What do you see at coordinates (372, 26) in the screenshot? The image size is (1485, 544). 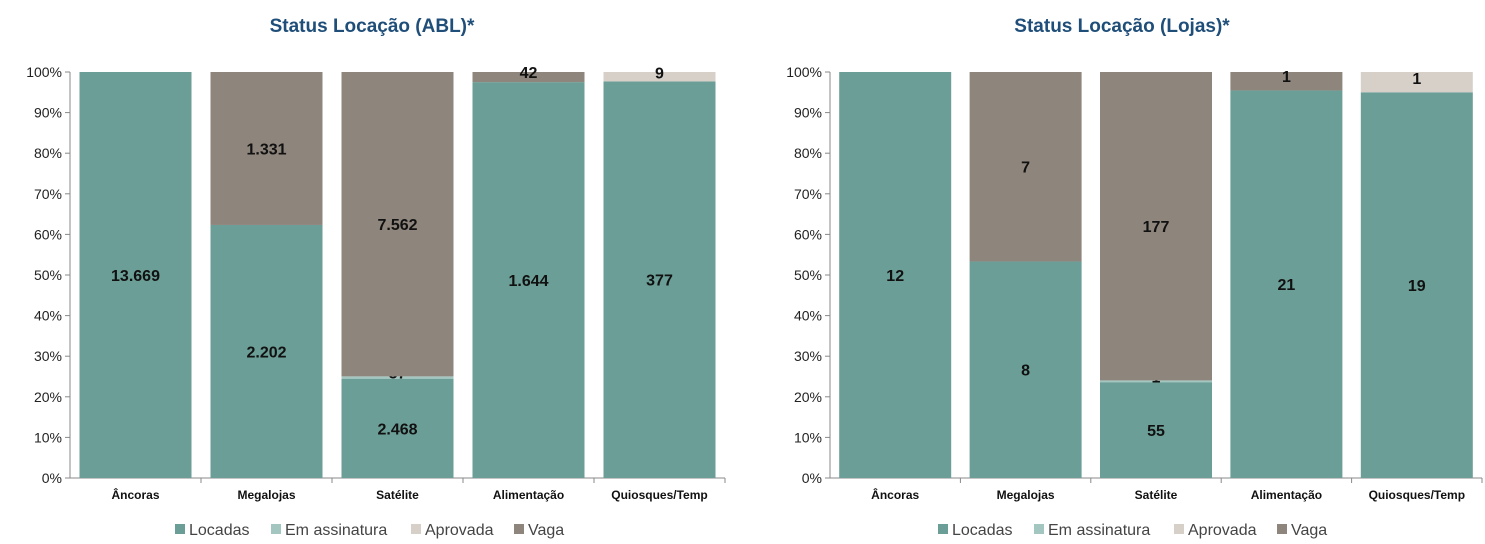 I see `chart-title: Status Locação (ABL)*` at bounding box center [372, 26].